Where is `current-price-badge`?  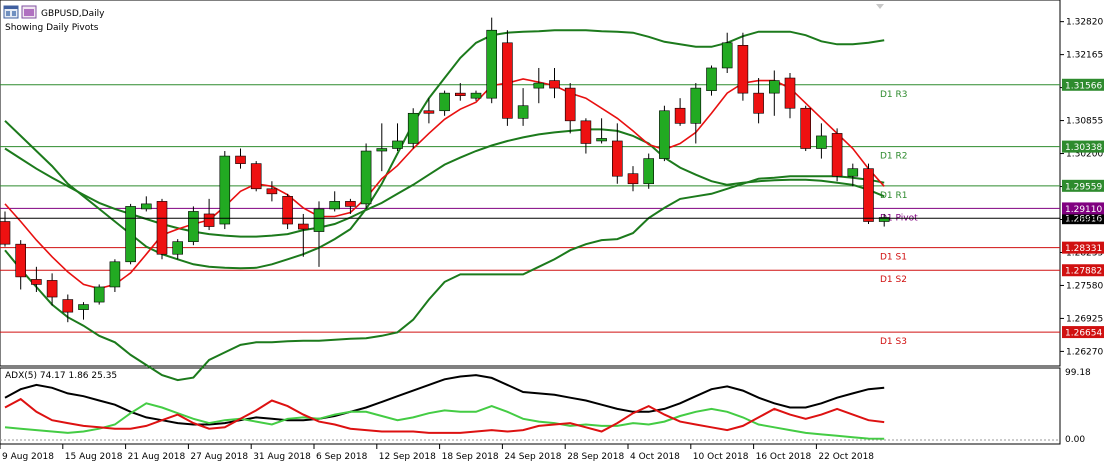 current-price-badge is located at coordinates (1083, 218).